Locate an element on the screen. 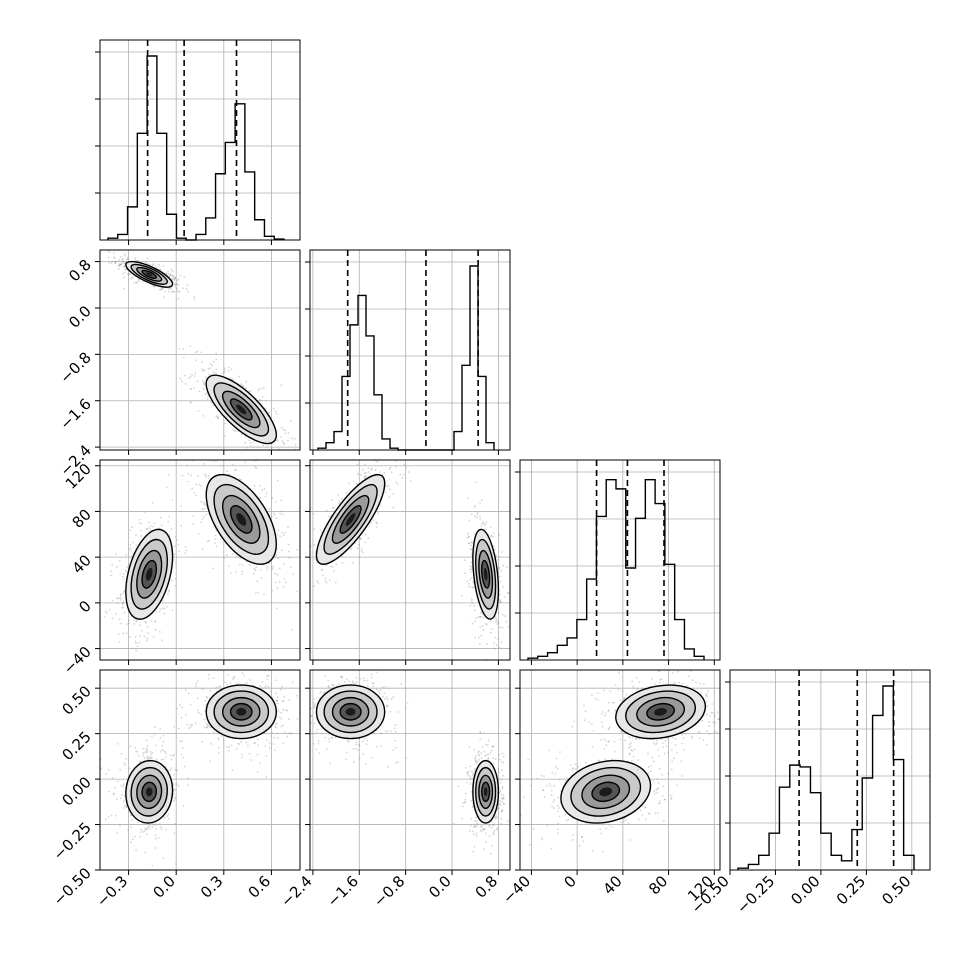 The image size is (970, 970). axes-frame is located at coordinates (200, 140).